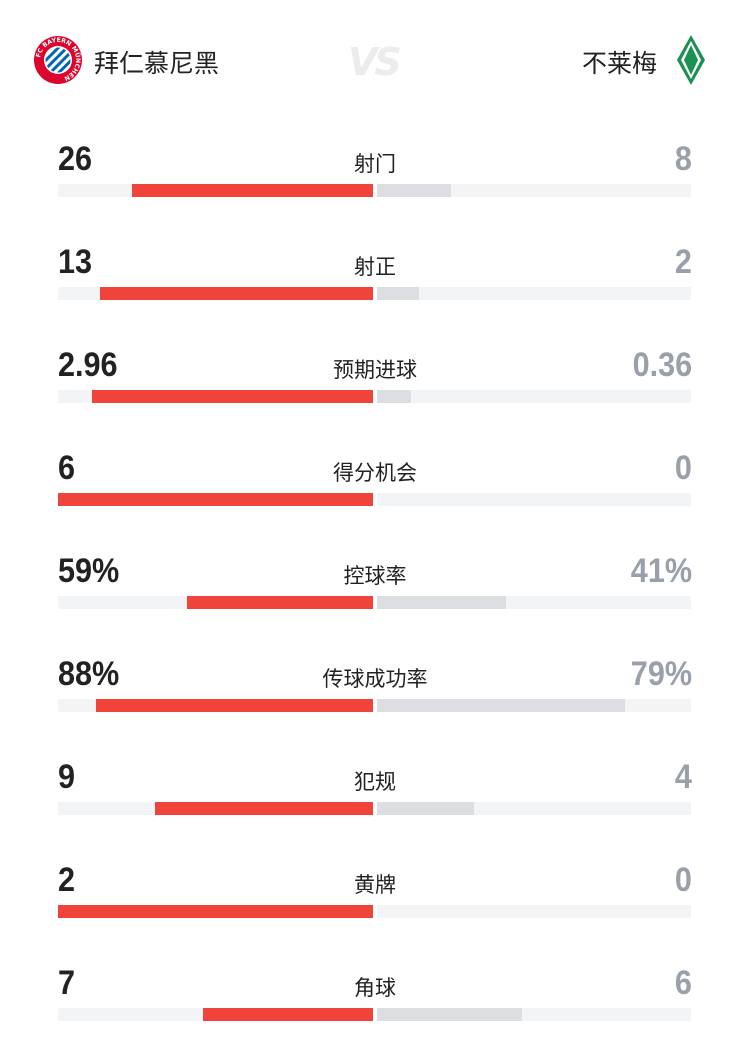  What do you see at coordinates (375, 988) in the screenshot?
I see `stat-label: 角球` at bounding box center [375, 988].